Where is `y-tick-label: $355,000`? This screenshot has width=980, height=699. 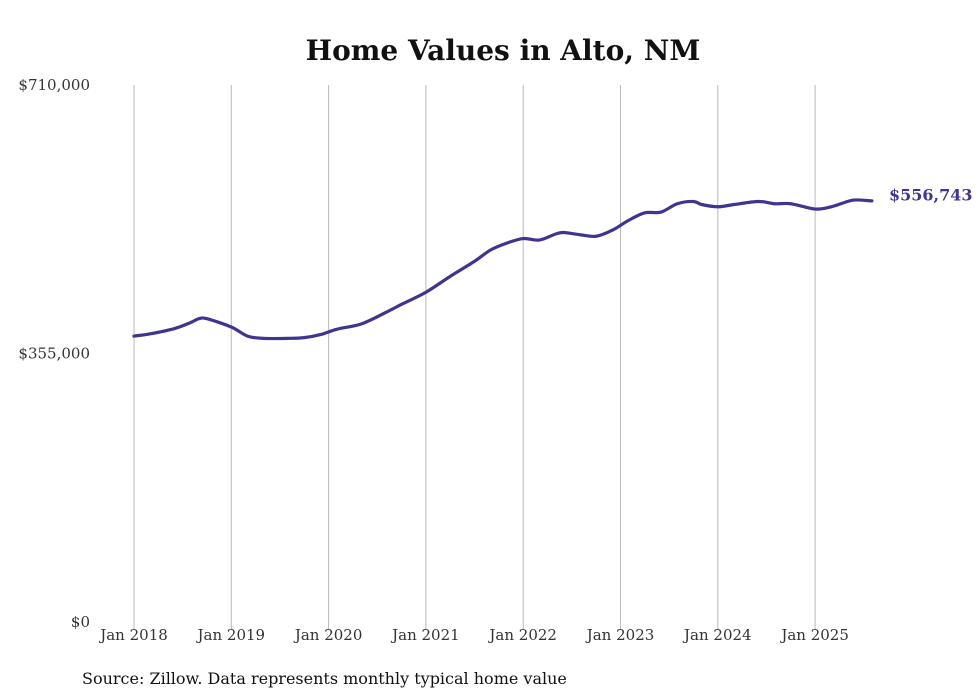
y-tick-label: $355,000 is located at coordinates (54, 354).